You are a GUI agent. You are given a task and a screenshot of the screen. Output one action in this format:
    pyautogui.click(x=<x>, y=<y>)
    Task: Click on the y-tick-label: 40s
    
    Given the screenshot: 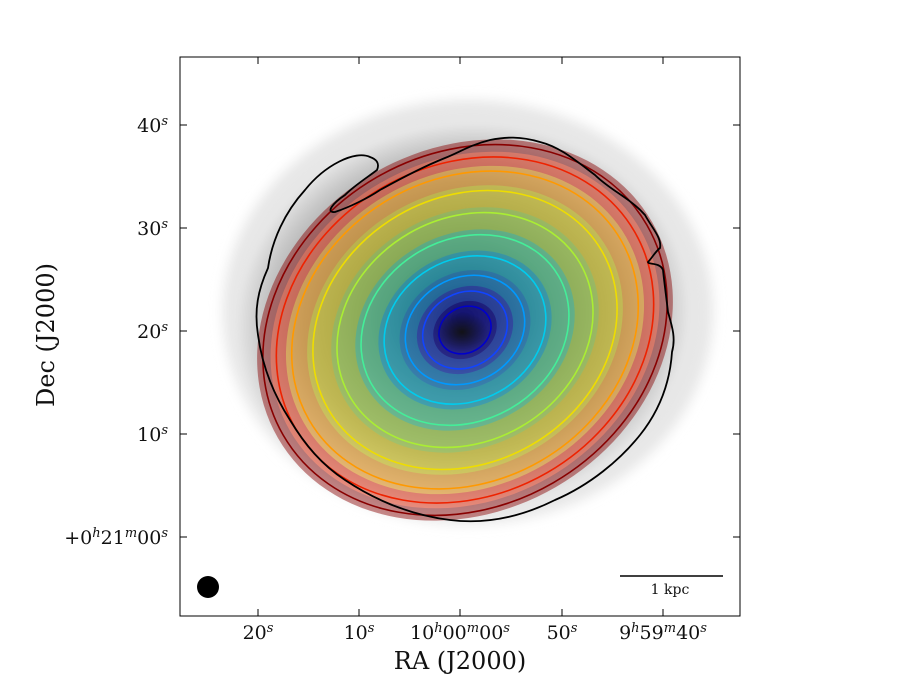 What is the action you would take?
    pyautogui.click(x=152, y=126)
    